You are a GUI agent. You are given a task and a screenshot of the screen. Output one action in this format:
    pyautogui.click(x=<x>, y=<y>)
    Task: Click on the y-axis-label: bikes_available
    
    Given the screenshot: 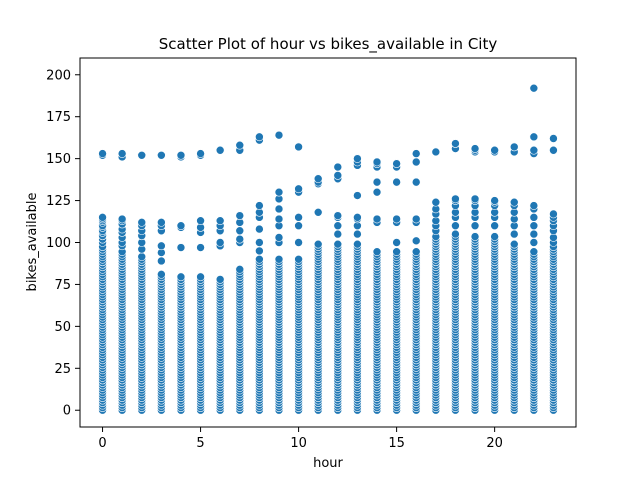 What is the action you would take?
    pyautogui.click(x=32, y=242)
    